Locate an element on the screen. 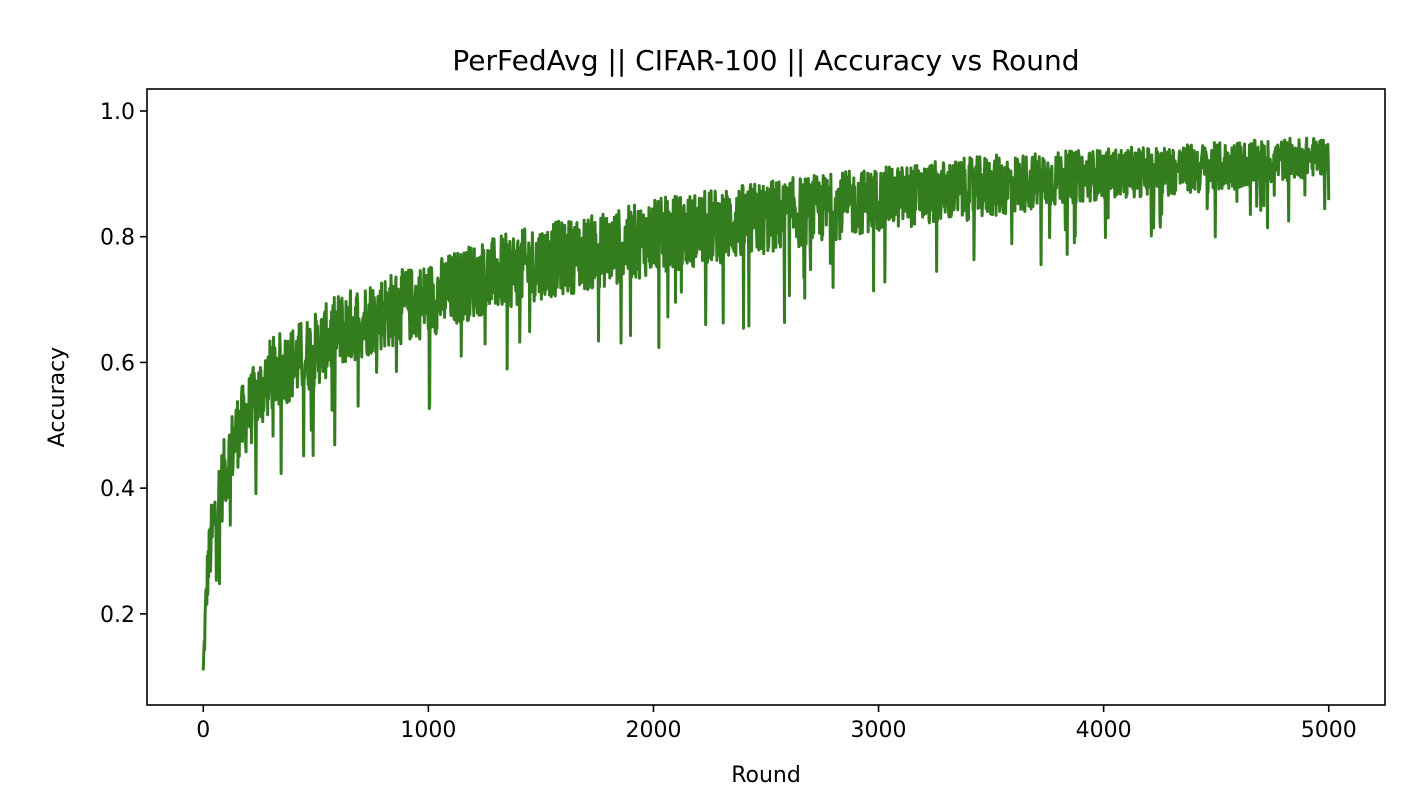 This screenshot has height=790, width=1428. y-axis-label: Accuracy is located at coordinates (57, 397).